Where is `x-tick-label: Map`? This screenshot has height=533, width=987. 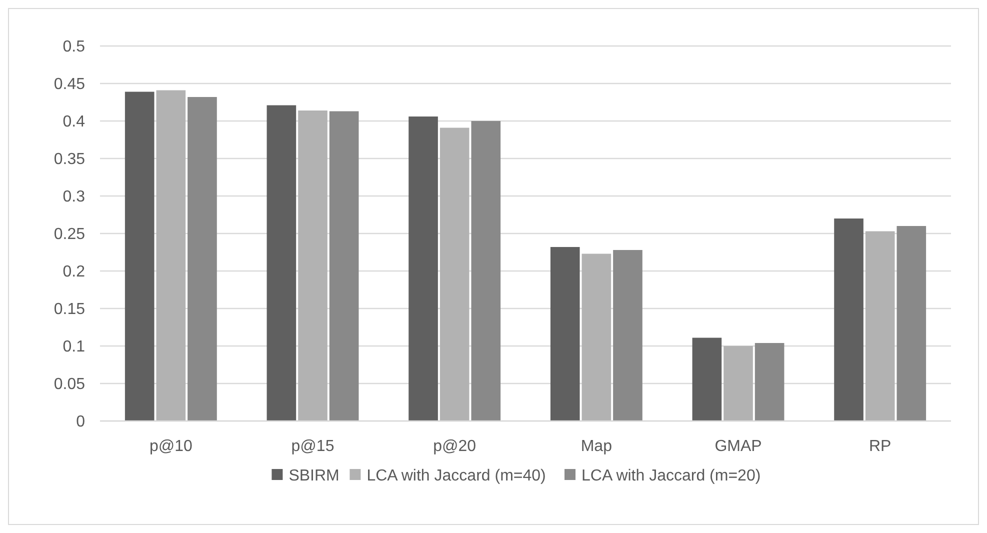 x-tick-label: Map is located at coordinates (596, 446).